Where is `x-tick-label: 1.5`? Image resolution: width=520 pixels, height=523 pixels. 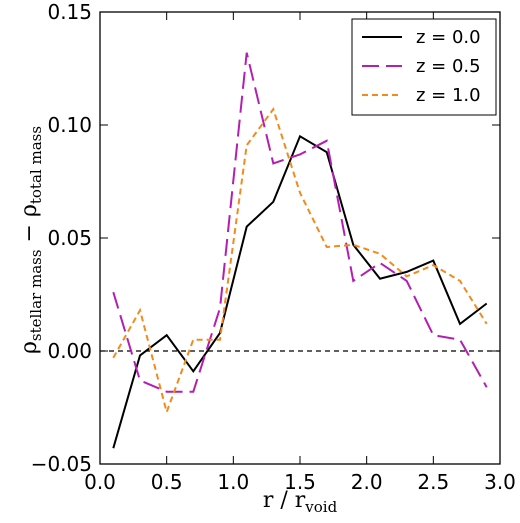
x-tick-label: 1.5 is located at coordinates (300, 482).